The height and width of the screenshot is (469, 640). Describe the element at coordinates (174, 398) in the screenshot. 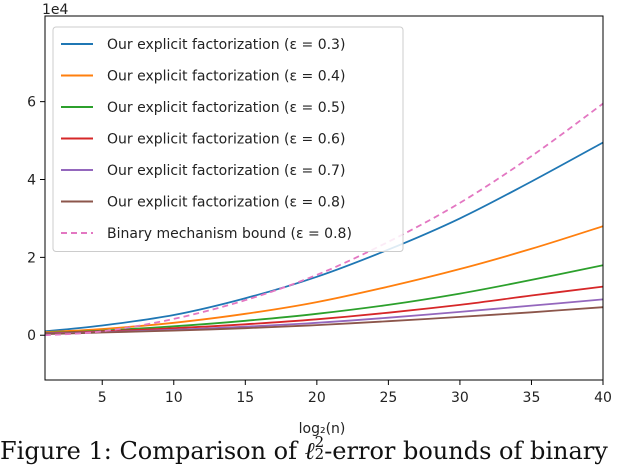

I see `x-tick-label: 10` at that location.